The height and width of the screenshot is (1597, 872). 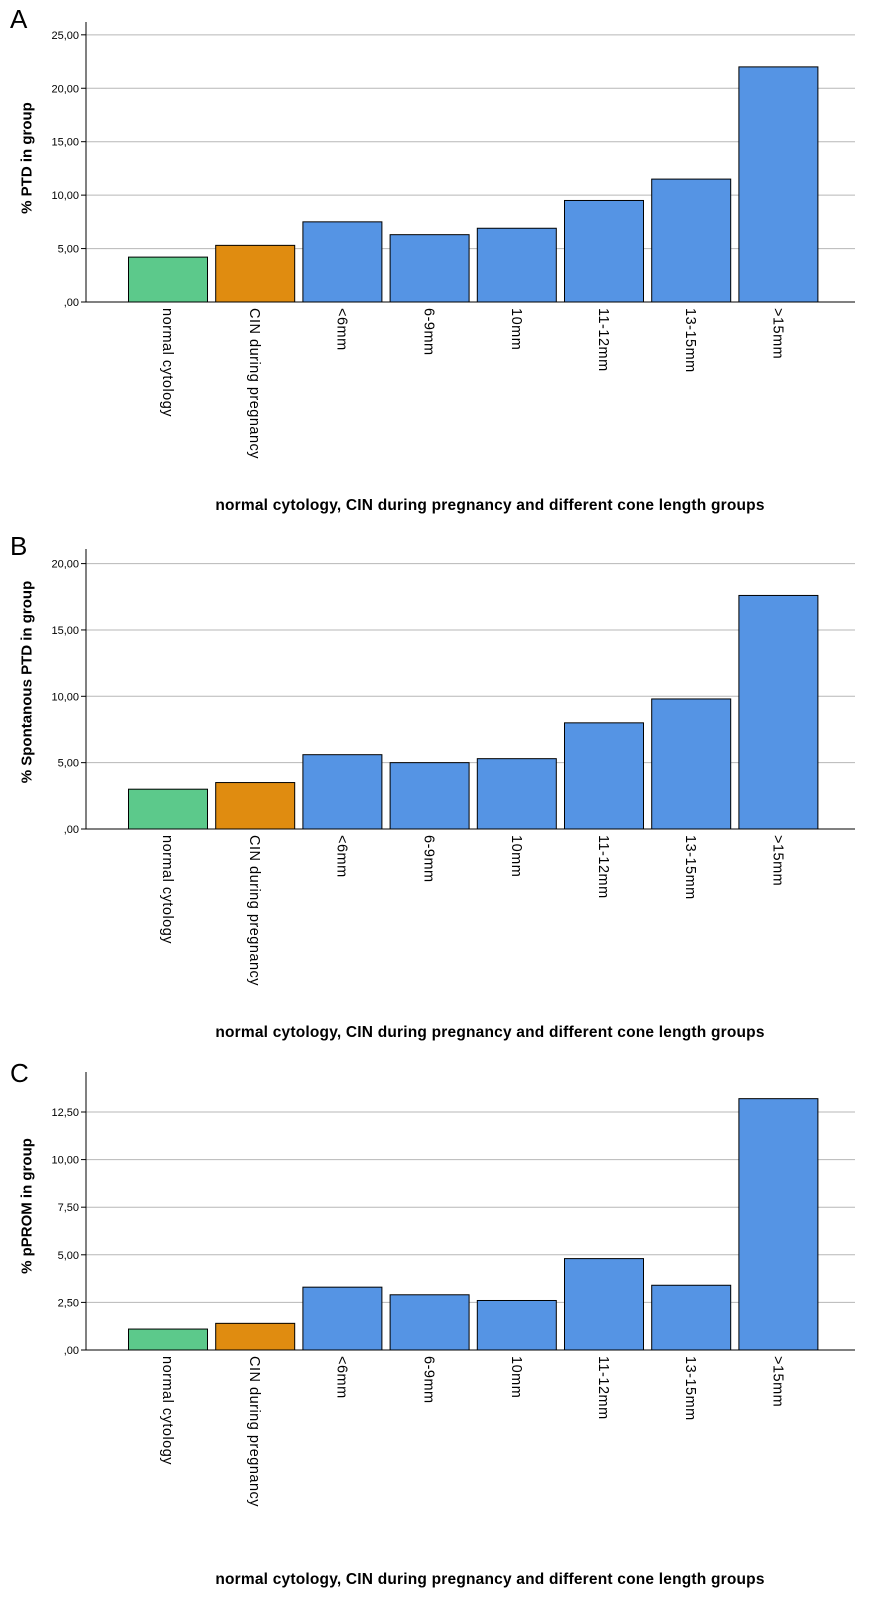 I want to click on chart-b-ylabel: % Spontanous PTD in group, so click(x=27, y=682).